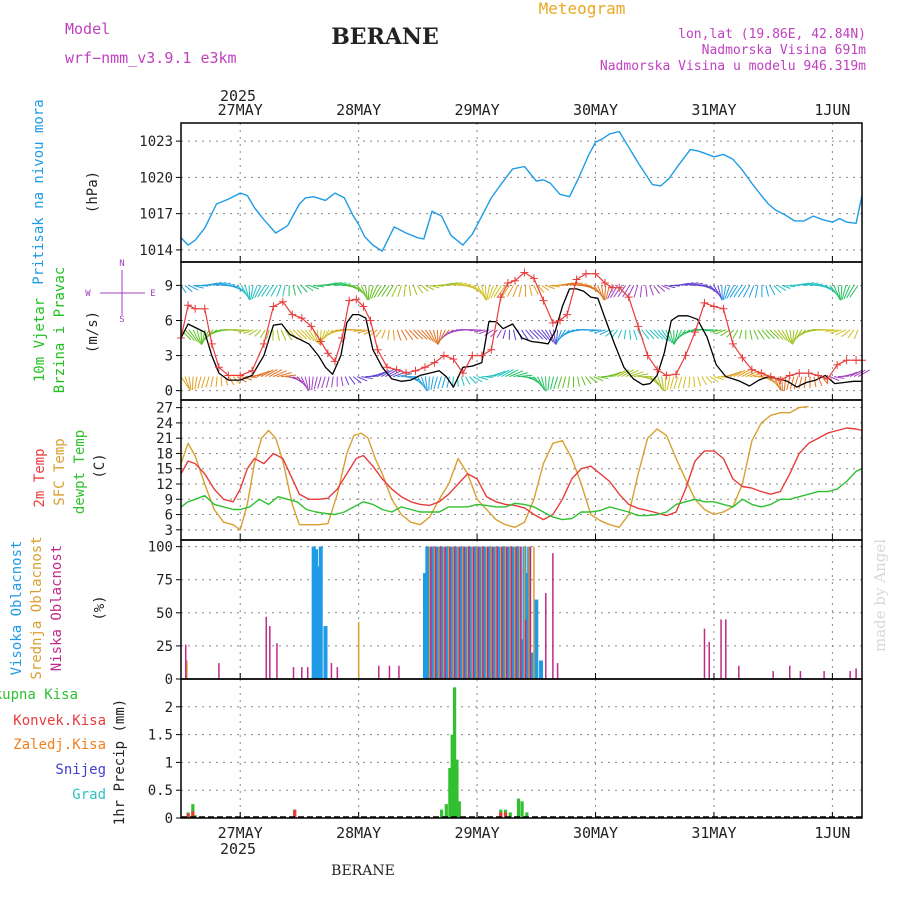  What do you see at coordinates (164, 439) in the screenshot?
I see `temperature-ytick-label: 21` at bounding box center [164, 439].